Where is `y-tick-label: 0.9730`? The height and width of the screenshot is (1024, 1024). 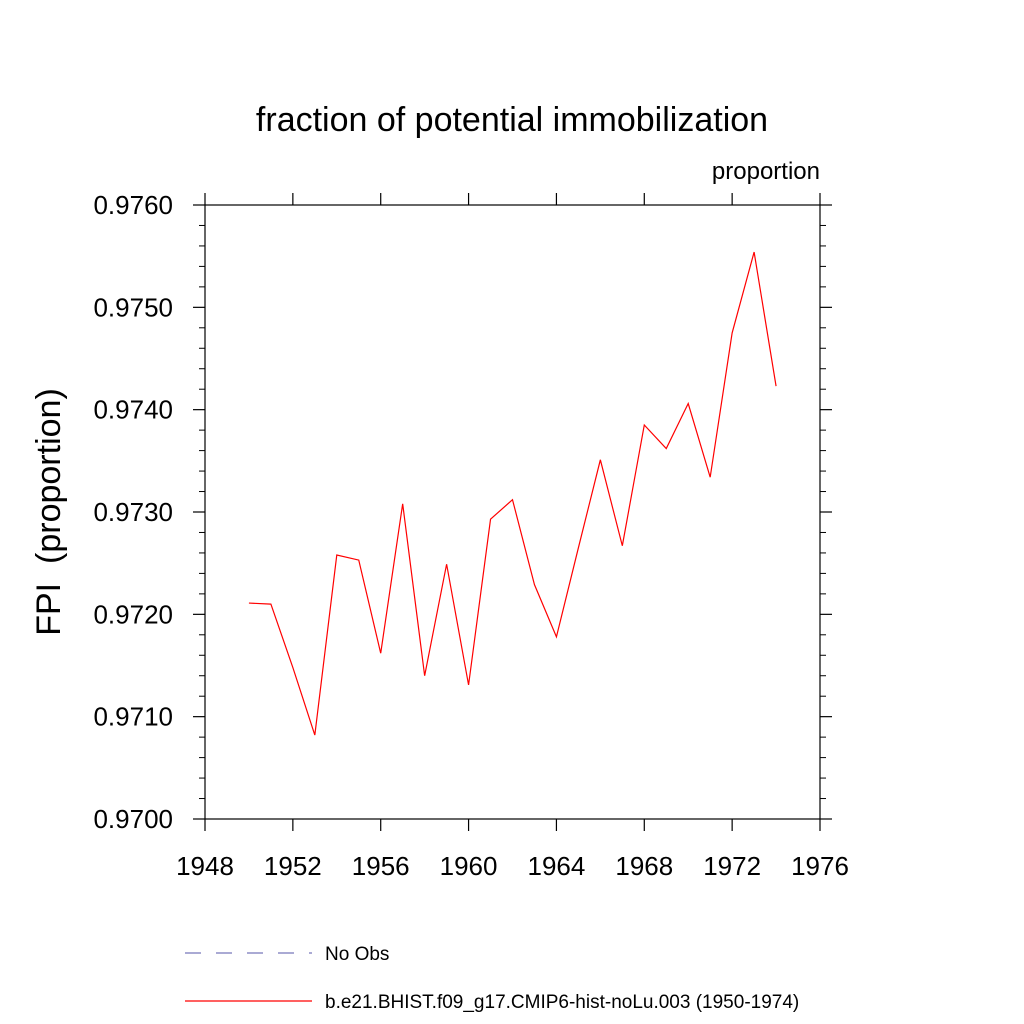
y-tick-label: 0.9730 is located at coordinates (133, 512).